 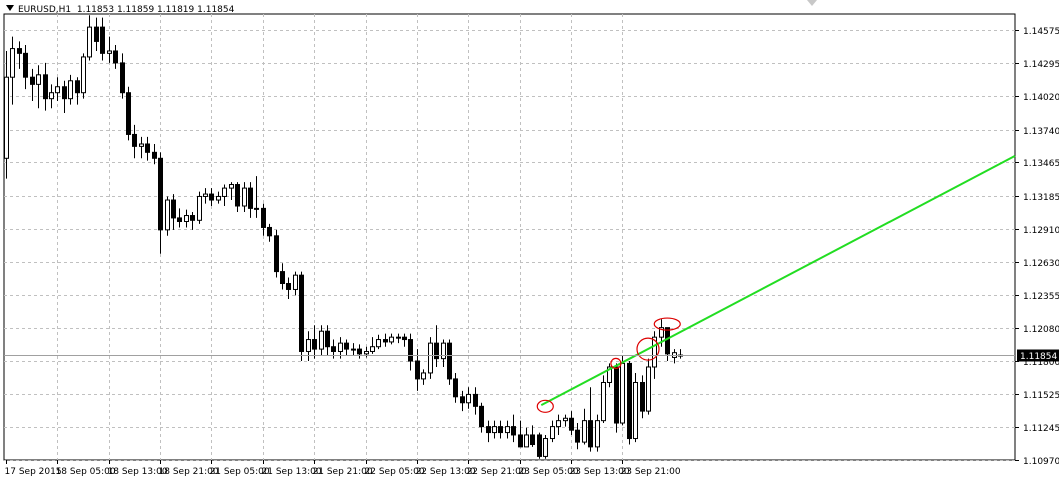 What do you see at coordinates (1041, 264) in the screenshot?
I see `y-tick-label: 1.12630` at bounding box center [1041, 264].